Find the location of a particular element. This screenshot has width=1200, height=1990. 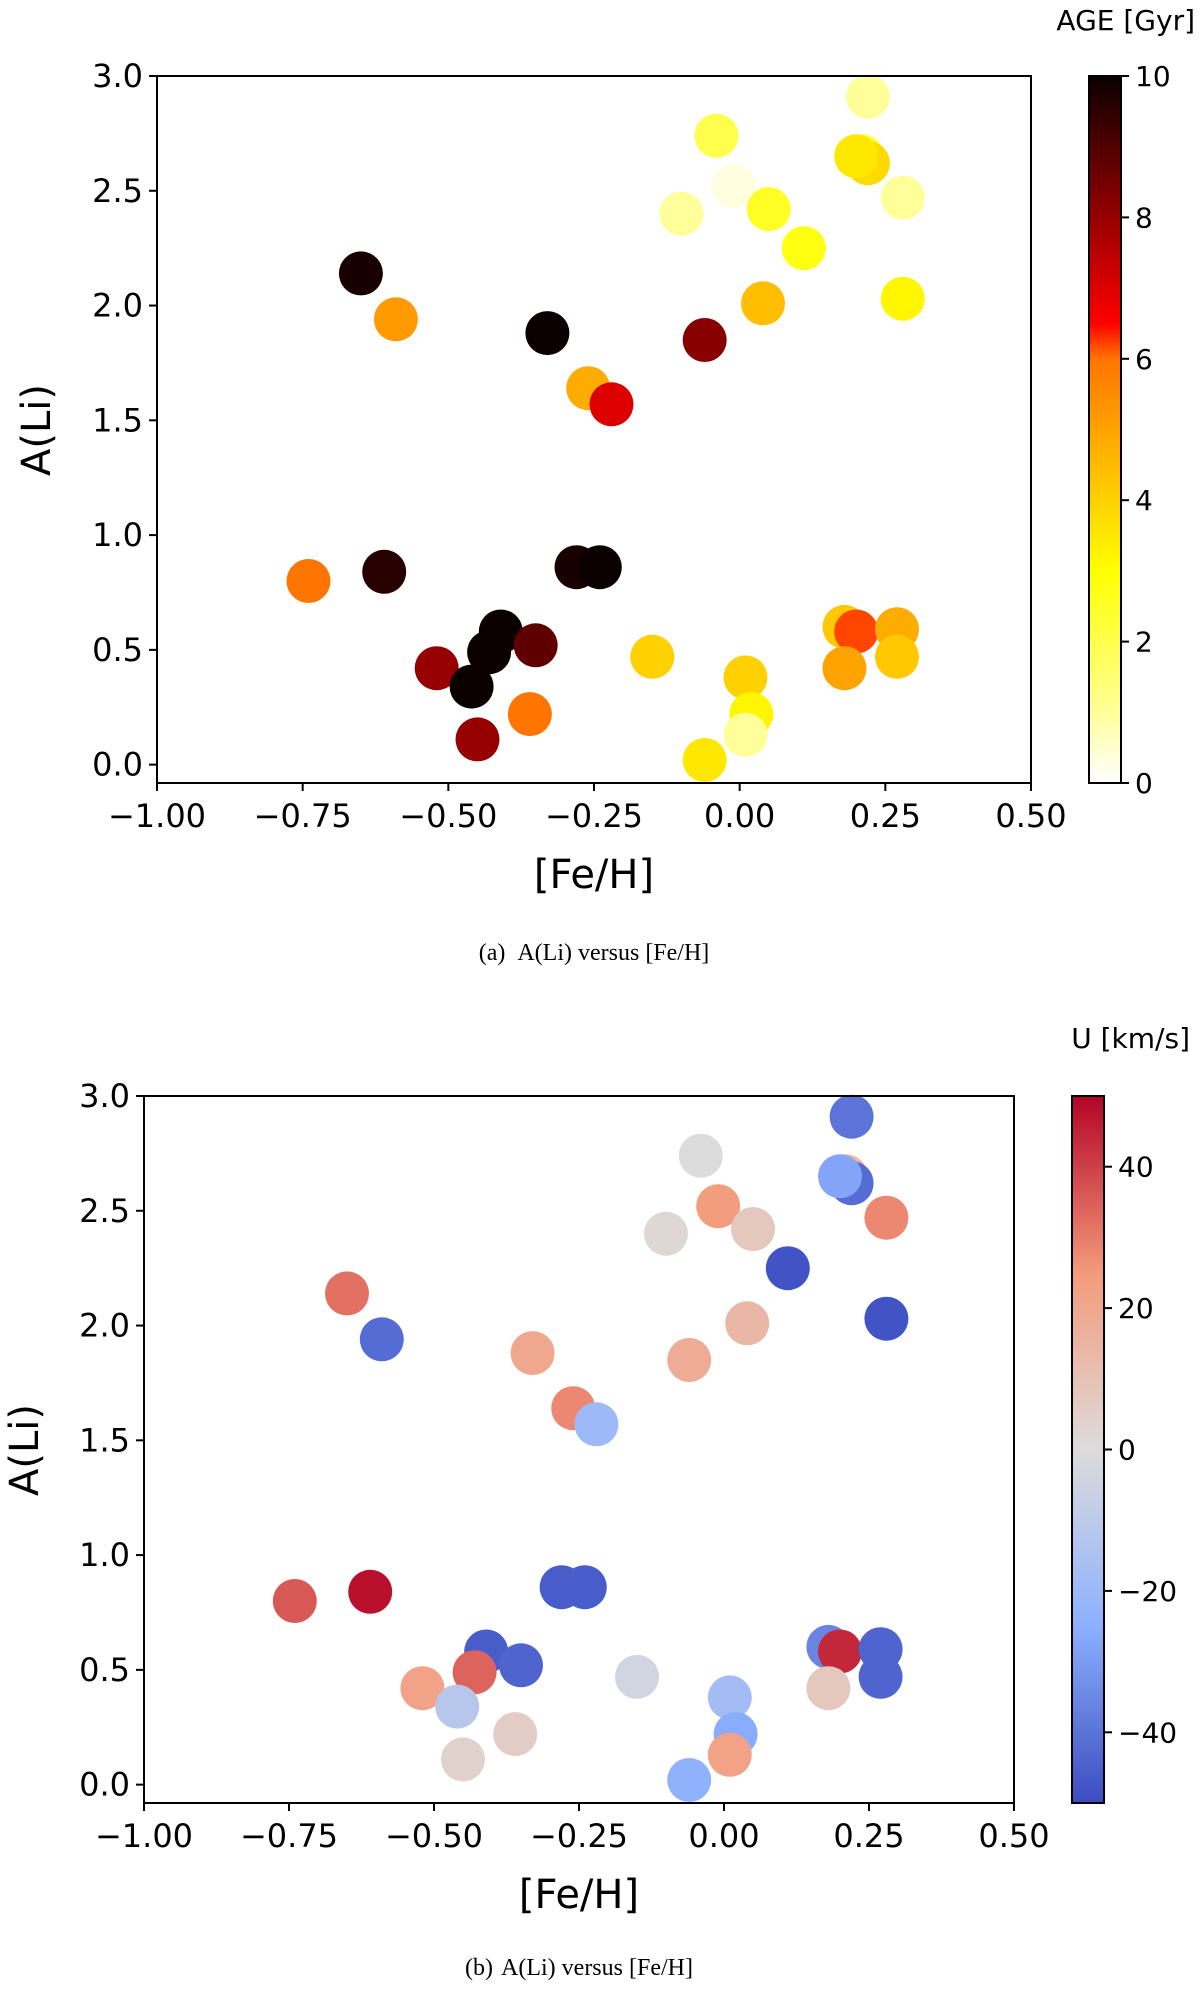

x-tick-label-a: −1.00 is located at coordinates (157, 816).